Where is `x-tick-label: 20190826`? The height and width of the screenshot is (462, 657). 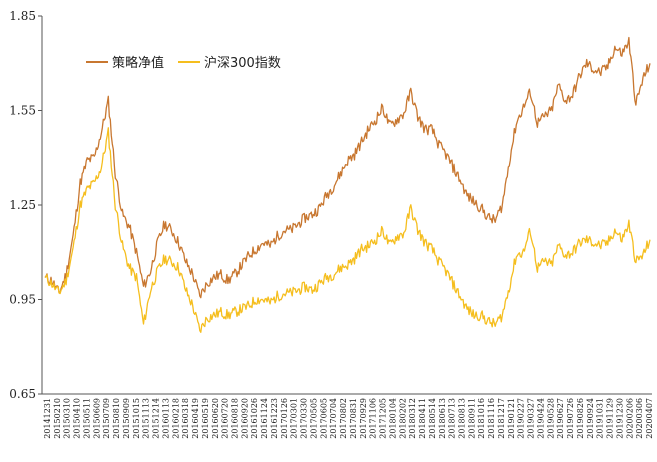 x-tick-label: 20190826 is located at coordinates (580, 418).